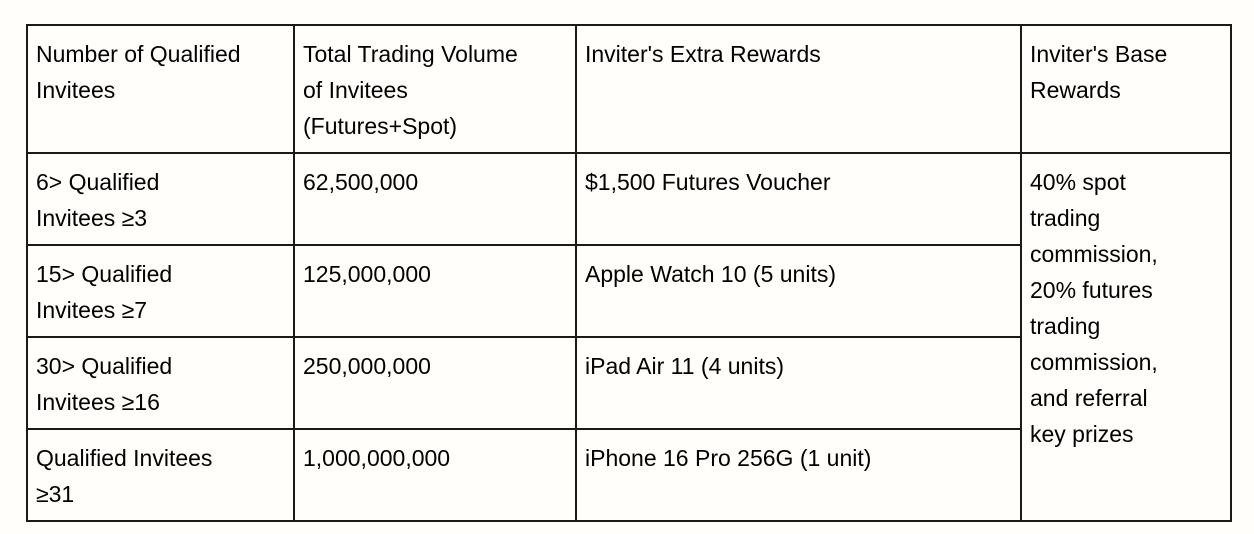 Image resolution: width=1254 pixels, height=534 pixels. Describe the element at coordinates (798, 383) in the screenshot. I see `extra-reward-cell: iPad Air 11 (4 units)` at that location.